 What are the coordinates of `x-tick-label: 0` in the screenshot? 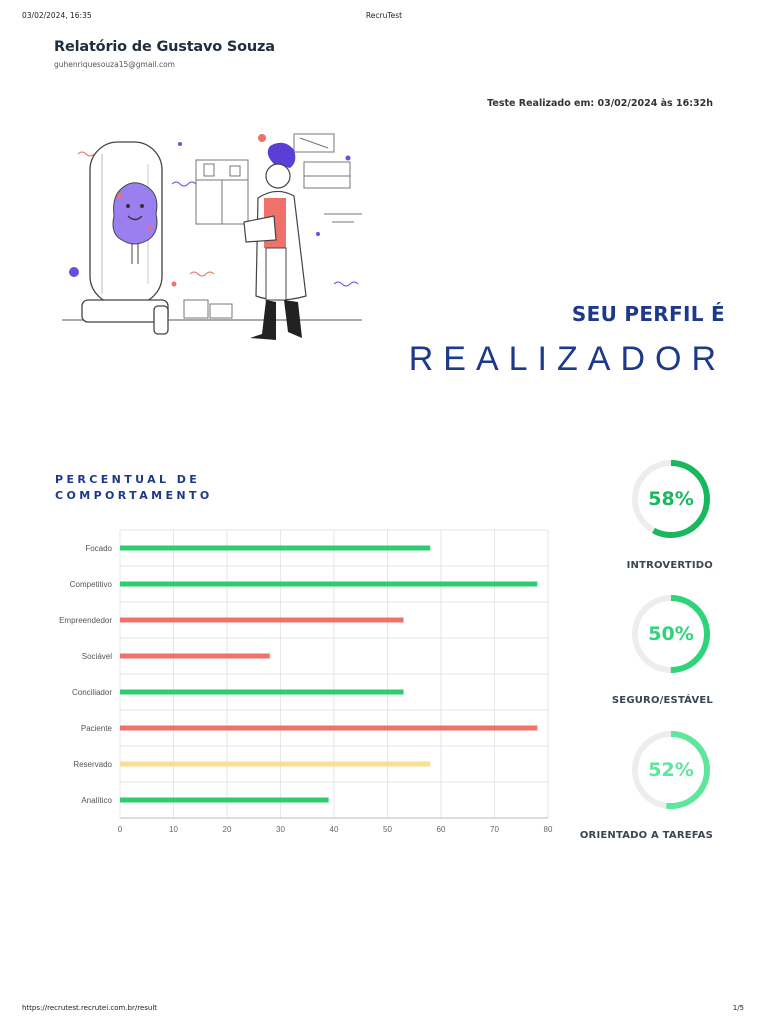 It's located at (120, 829).